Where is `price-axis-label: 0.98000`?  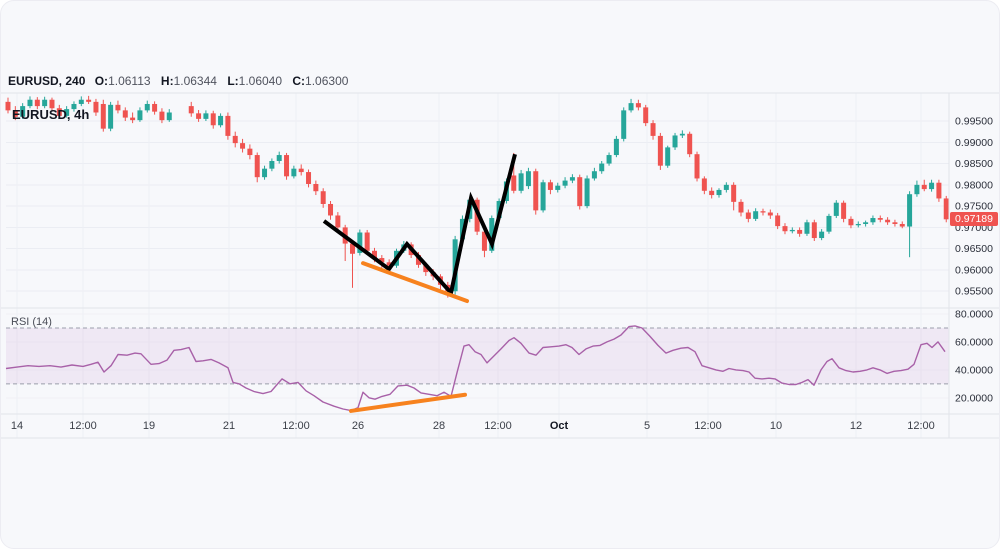
price-axis-label: 0.98000 is located at coordinates (974, 185).